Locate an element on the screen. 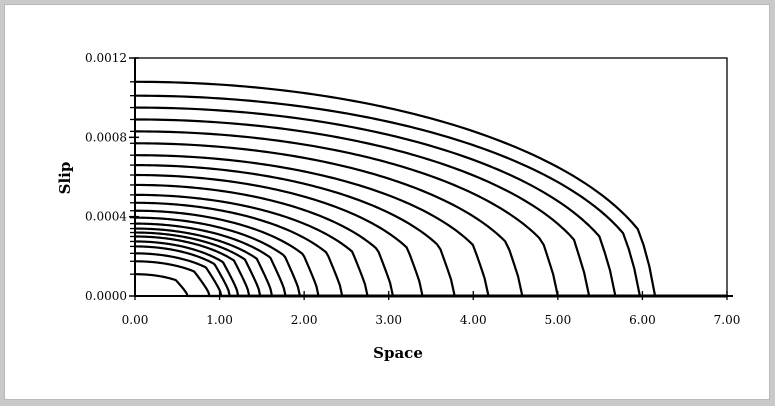 The width and height of the screenshot is (775, 406). x-tick-label: 7.00 is located at coordinates (727, 320).